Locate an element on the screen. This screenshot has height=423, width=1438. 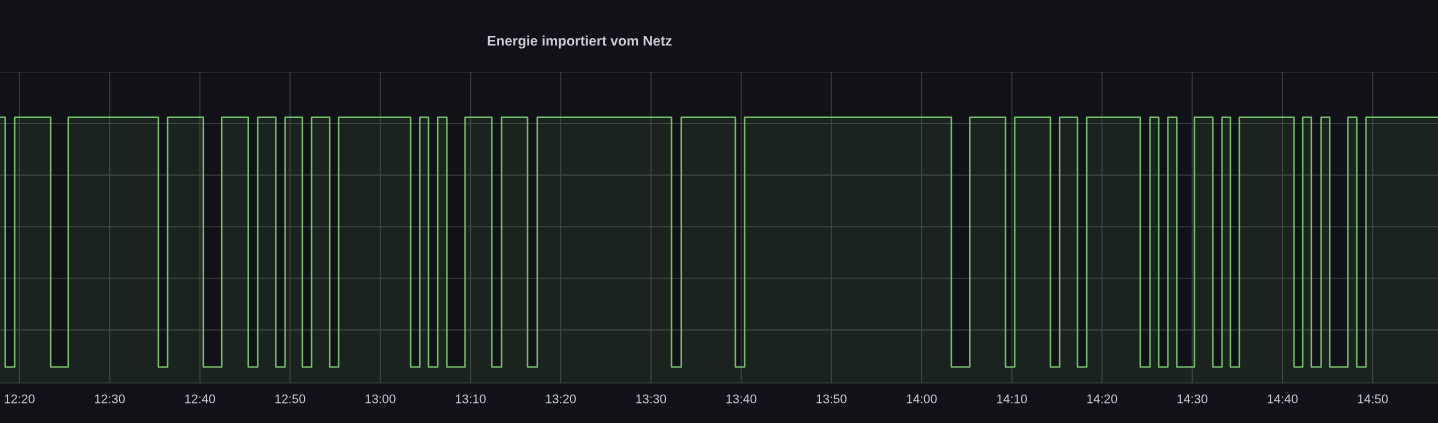
x-tick-label: 14:20 is located at coordinates (1102, 399).